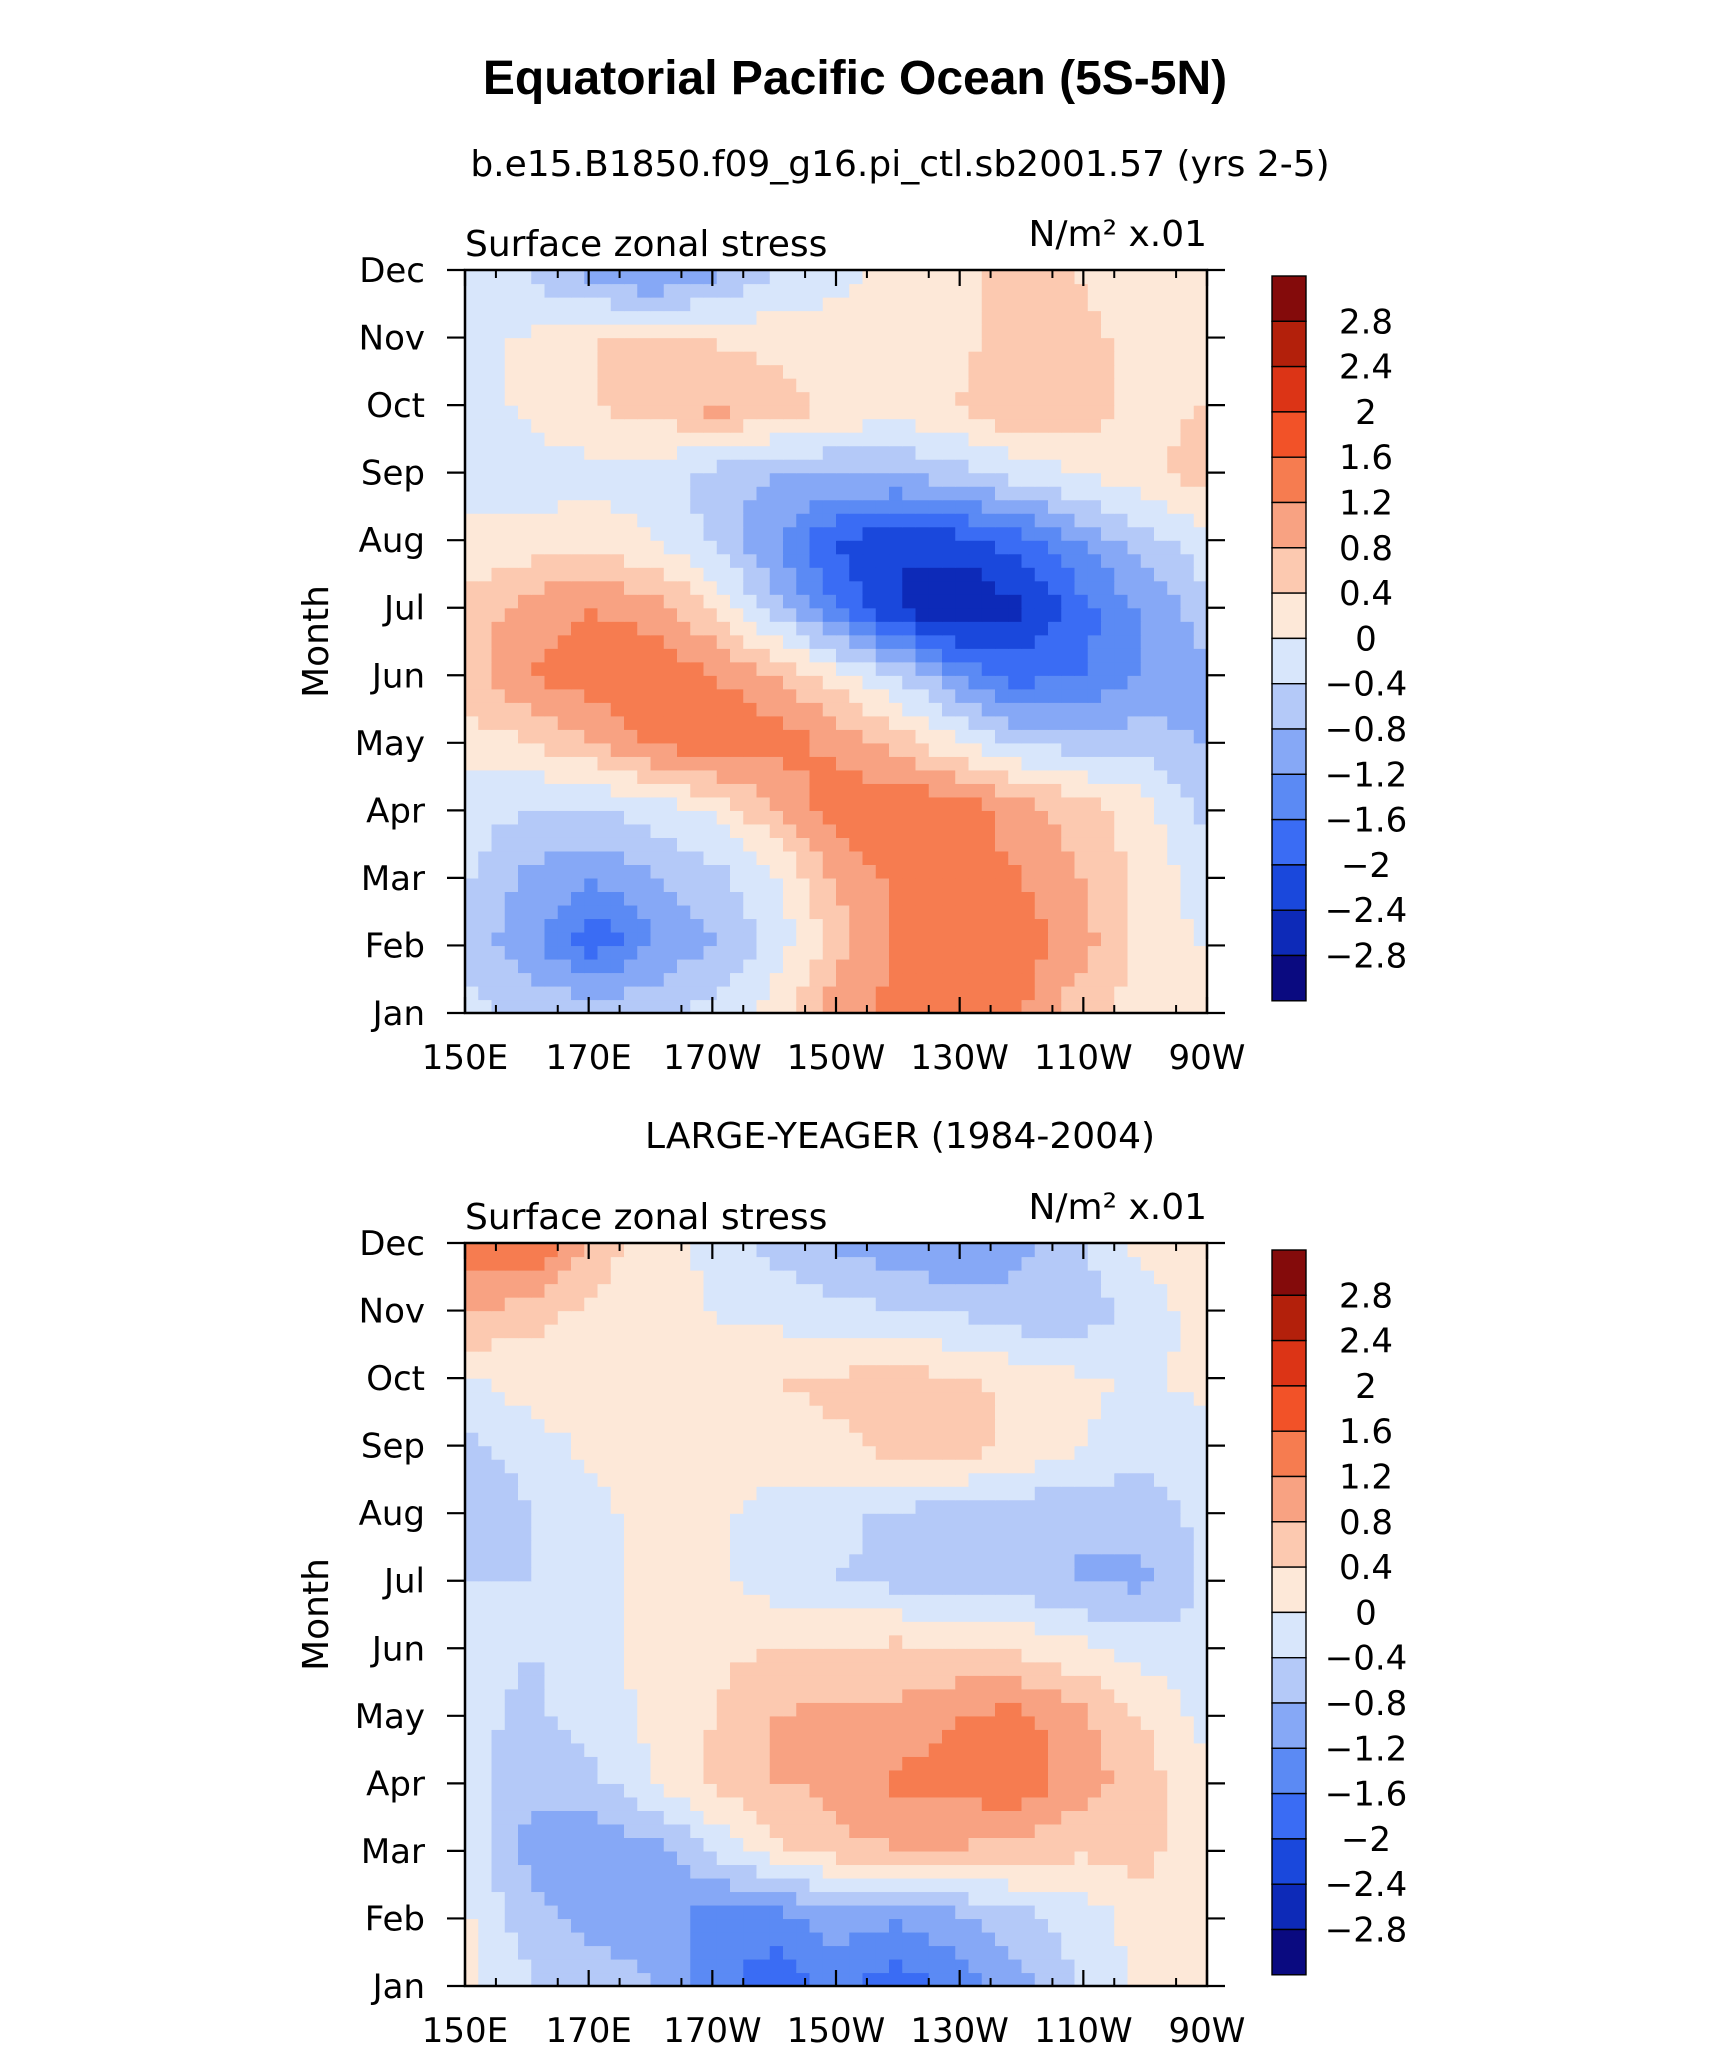 Image resolution: width=1710 pixels, height=2062 pixels. Describe the element at coordinates (836, 1058) in the screenshot. I see `x-tick-label: 150W` at that location.